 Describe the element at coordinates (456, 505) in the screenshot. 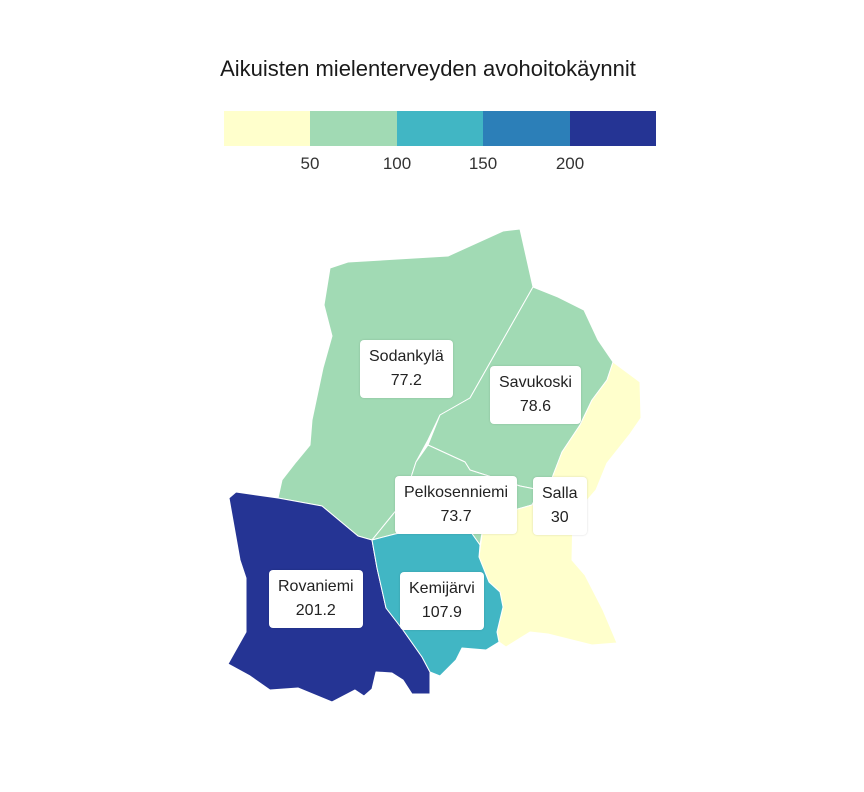

I see `region-label-pelkosenniemi: Pelkosenniemi 73.7` at that location.